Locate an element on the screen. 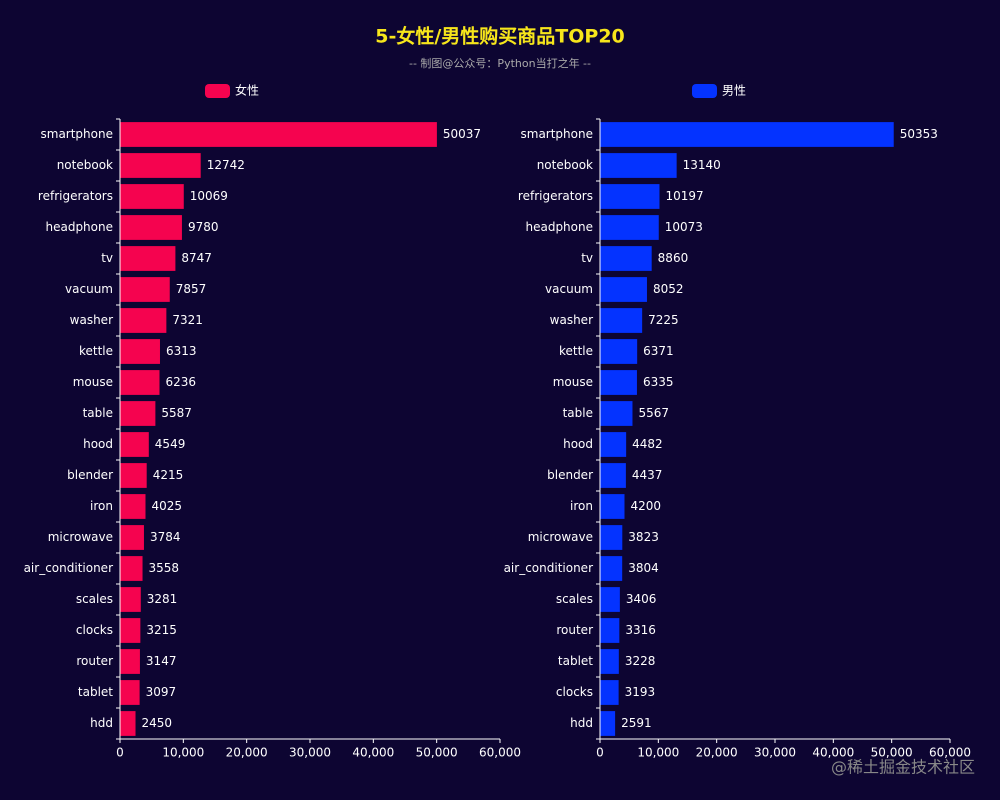 This screenshot has height=800, width=1000. value-label: 4437 is located at coordinates (647, 475).